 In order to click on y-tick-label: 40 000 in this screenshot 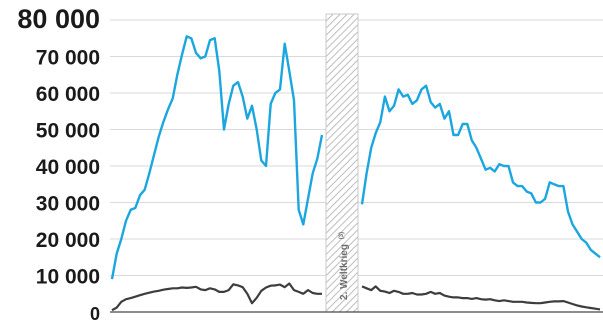, I will do `click(68, 167)`.